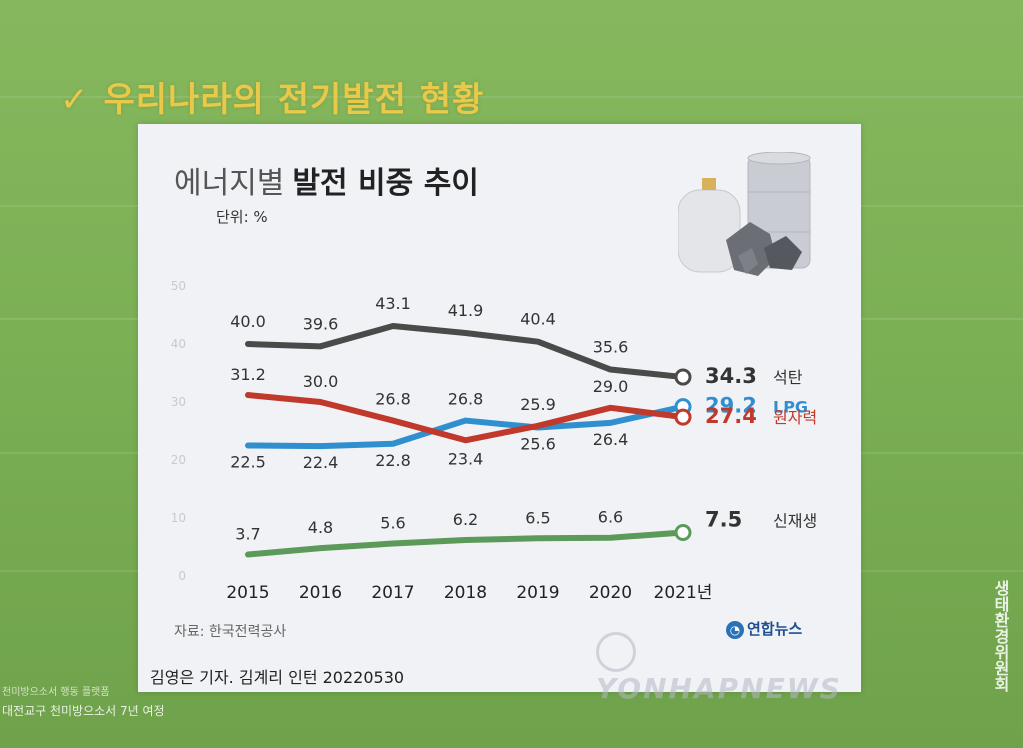 The width and height of the screenshot is (1023, 748). What do you see at coordinates (178, 402) in the screenshot?
I see `y-tick-label: 30` at bounding box center [178, 402].